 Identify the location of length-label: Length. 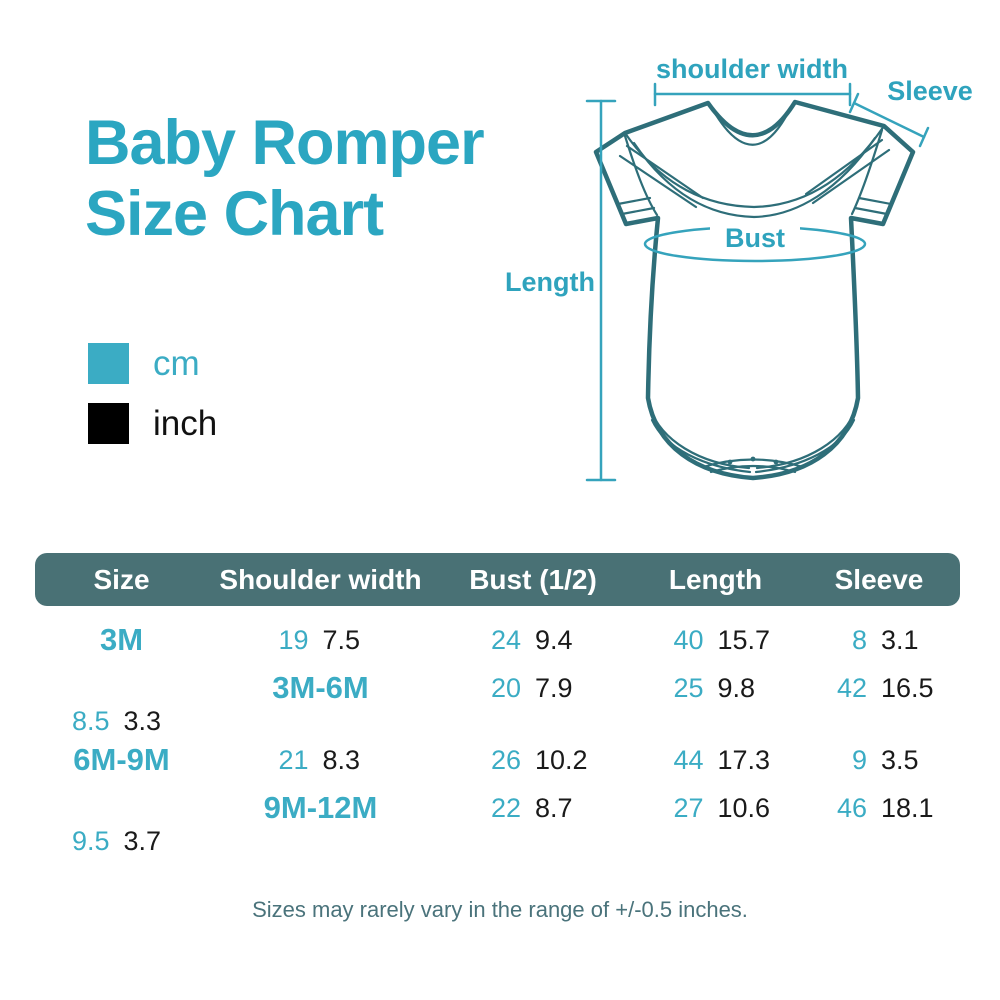
(550, 282).